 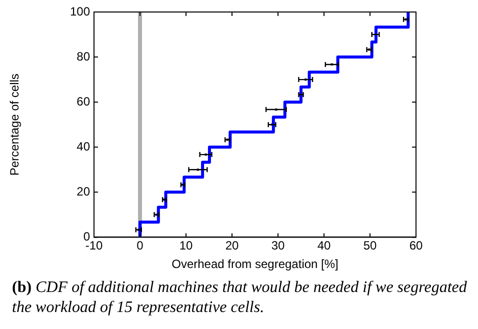 What do you see at coordinates (416, 245) in the screenshot?
I see `x-tick-label: 60` at bounding box center [416, 245].